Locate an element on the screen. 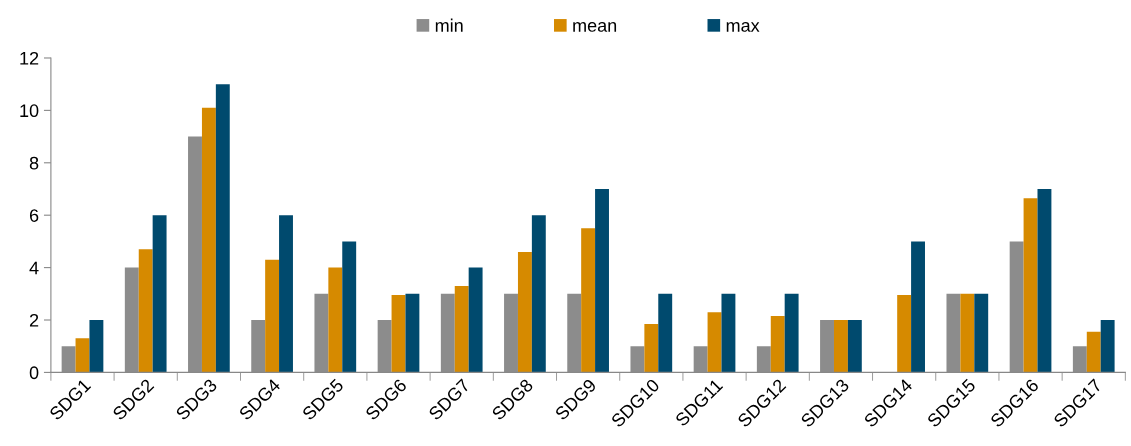 This screenshot has height=446, width=1131. y-tick-label: 0 is located at coordinates (34, 373).